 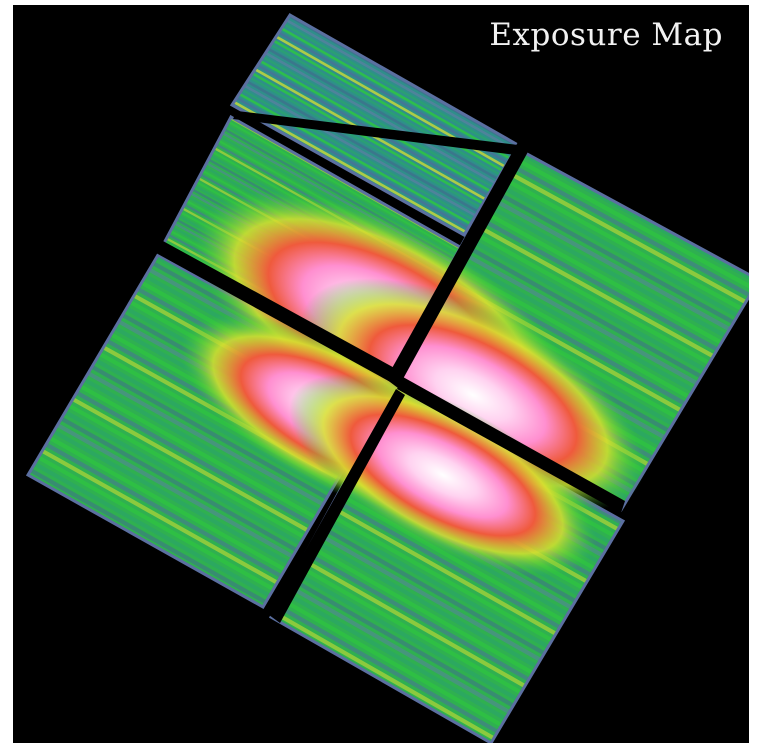 What do you see at coordinates (511, 445) in the screenshot?
I see `chip-gap-right-horizontal` at bounding box center [511, 445].